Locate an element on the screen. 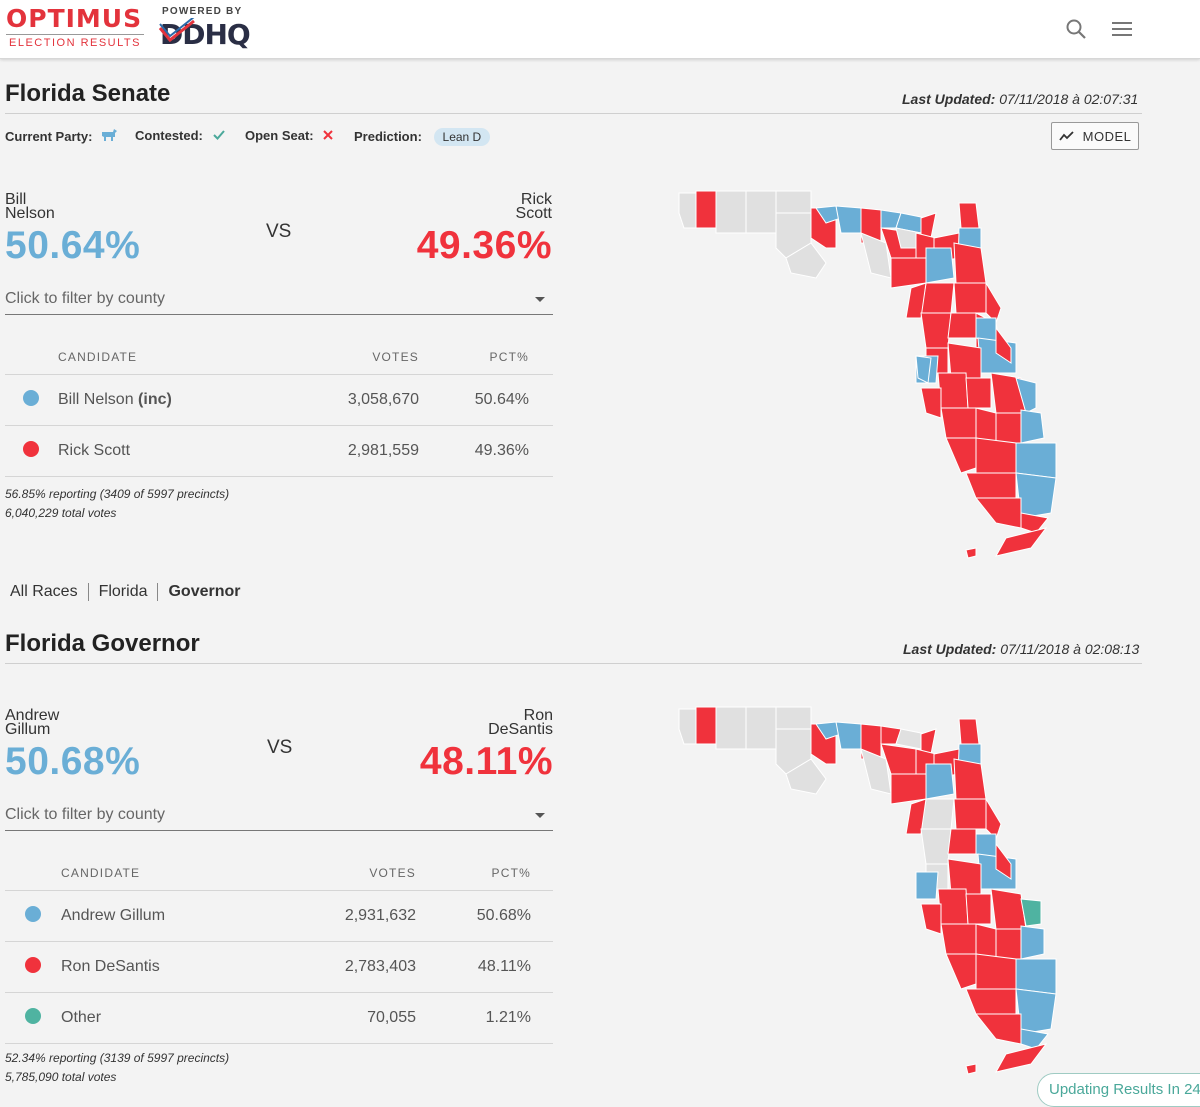  breadcrumb: All Races Florida Governor is located at coordinates (125, 592).